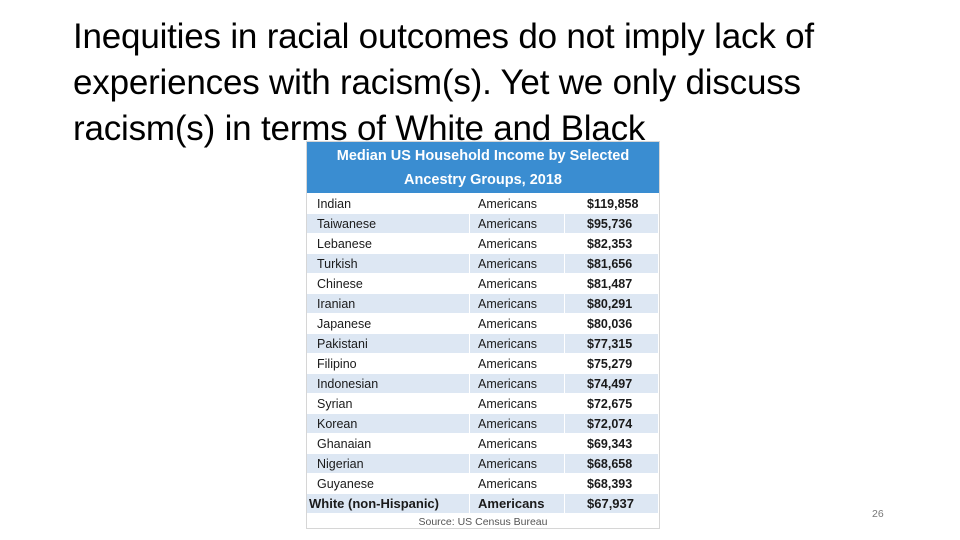 This screenshot has width=960, height=540. I want to click on table-row: Pakistani Americans $77,315, so click(483, 343).